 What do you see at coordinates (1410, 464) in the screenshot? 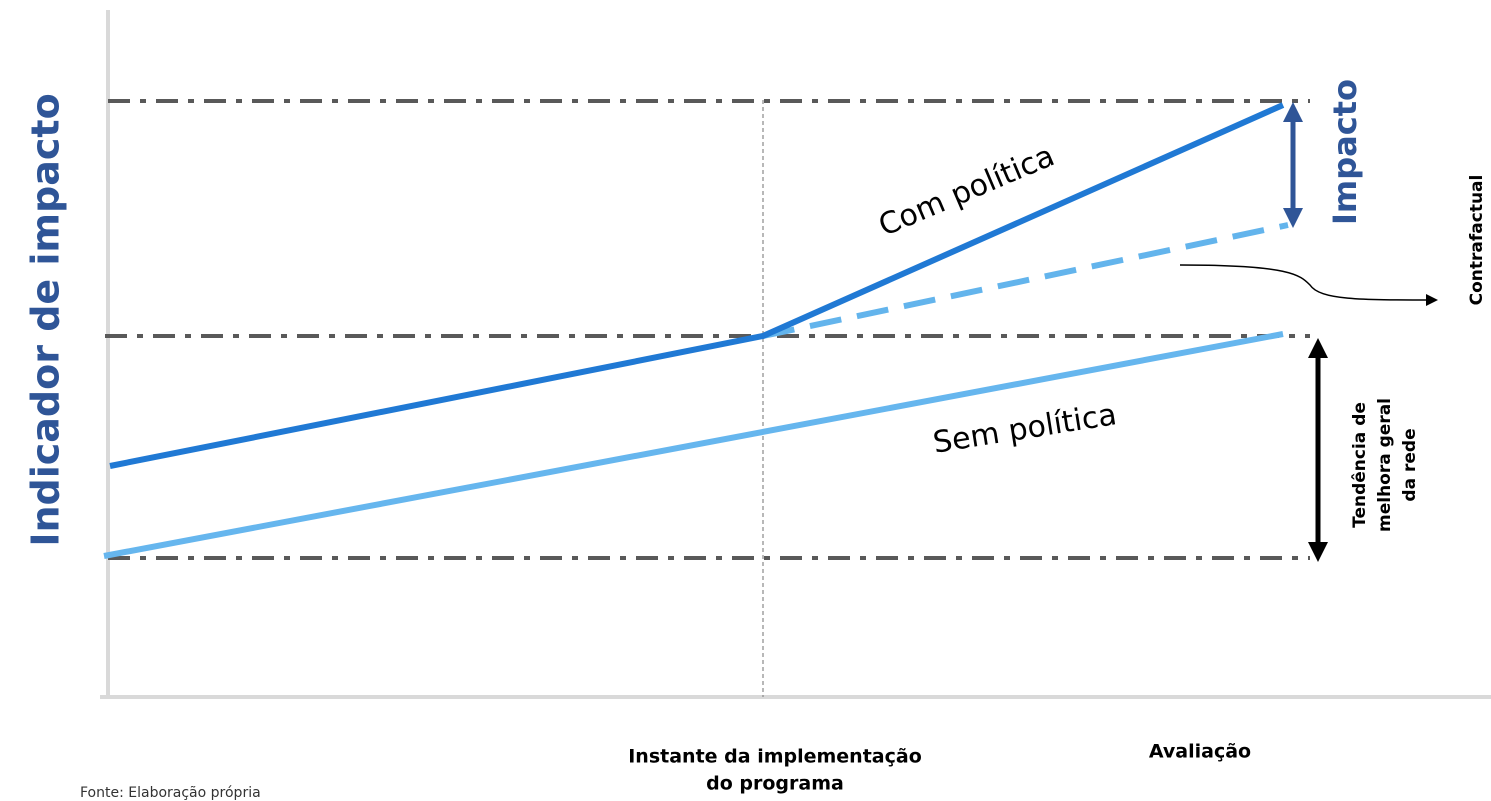
I see `trend-label: da rede` at bounding box center [1410, 464].